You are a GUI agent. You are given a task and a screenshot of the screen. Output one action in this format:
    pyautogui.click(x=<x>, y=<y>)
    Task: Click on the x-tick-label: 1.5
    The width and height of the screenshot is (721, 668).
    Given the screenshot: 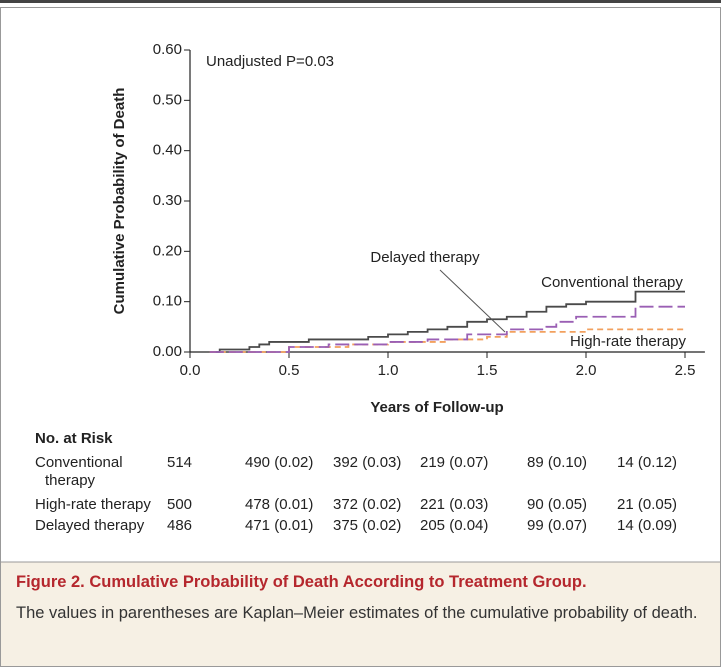 What is the action you would take?
    pyautogui.click(x=487, y=370)
    